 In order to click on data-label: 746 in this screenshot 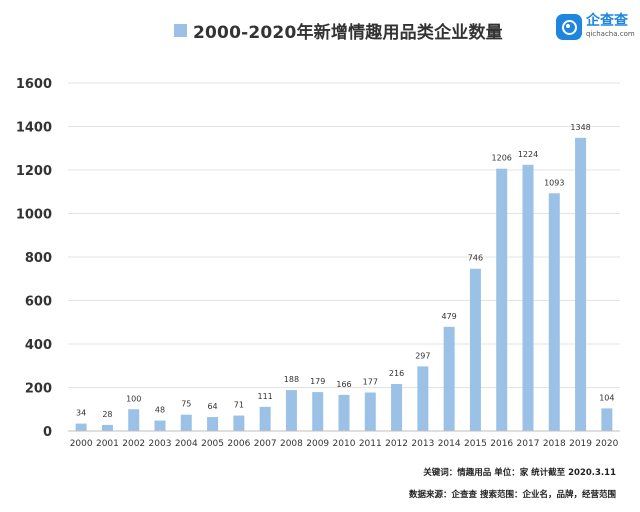, I will do `click(475, 258)`.